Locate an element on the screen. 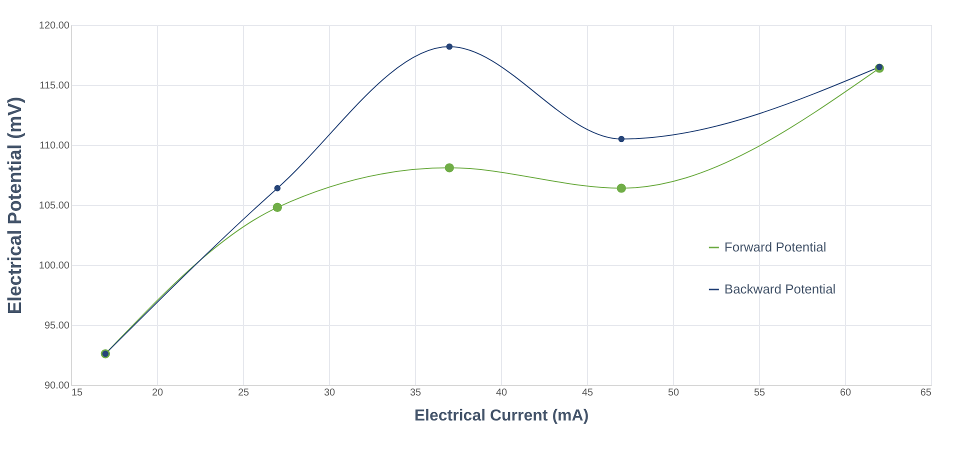 This screenshot has width=958, height=476. x-tick-label: 55 is located at coordinates (760, 393).